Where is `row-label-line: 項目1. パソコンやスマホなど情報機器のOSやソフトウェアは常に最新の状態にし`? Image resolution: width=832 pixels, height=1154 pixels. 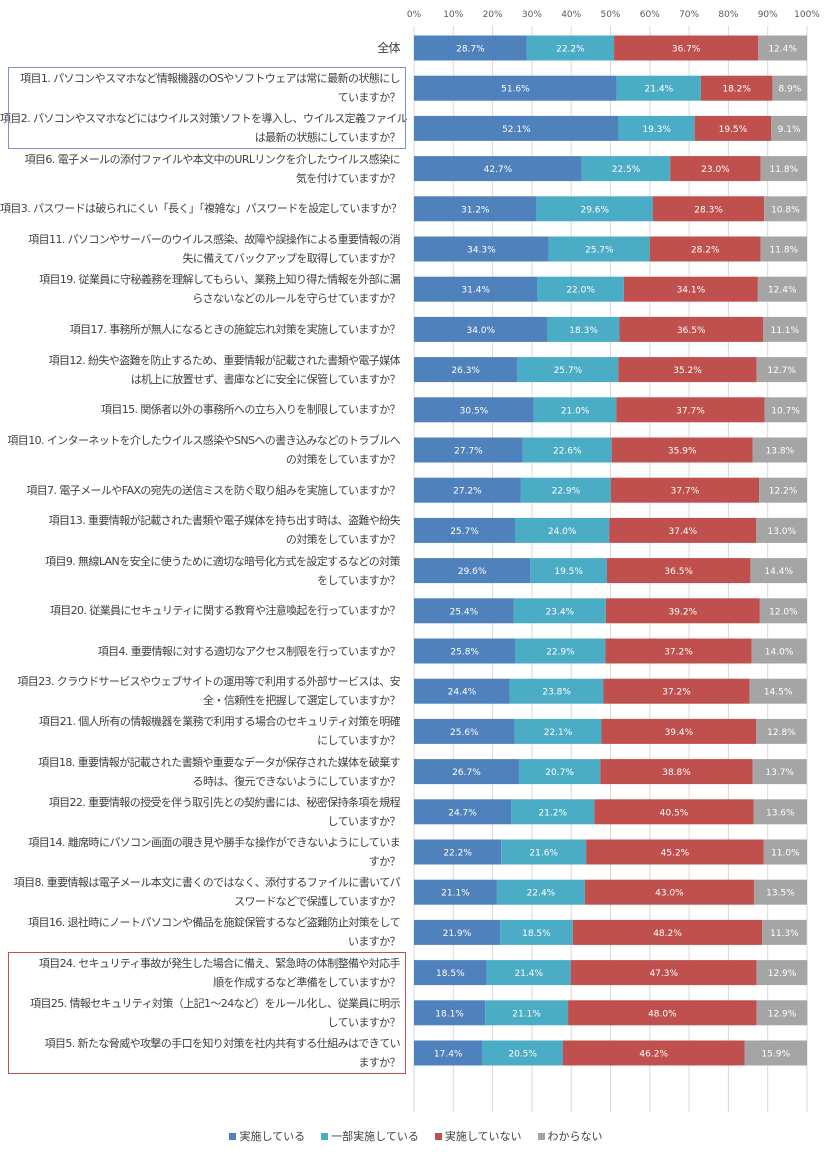
row-label-line: 項目1. パソコンやスマホなど情報機器のOSやソフトウェアは常に最新の状態にし is located at coordinates (210, 79).